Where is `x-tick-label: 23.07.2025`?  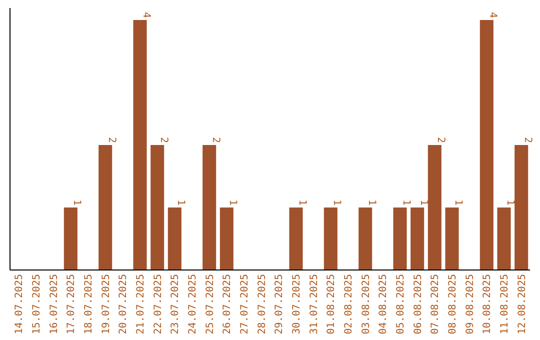 x-tick-label: 23.07.2025 is located at coordinates (176, 304).